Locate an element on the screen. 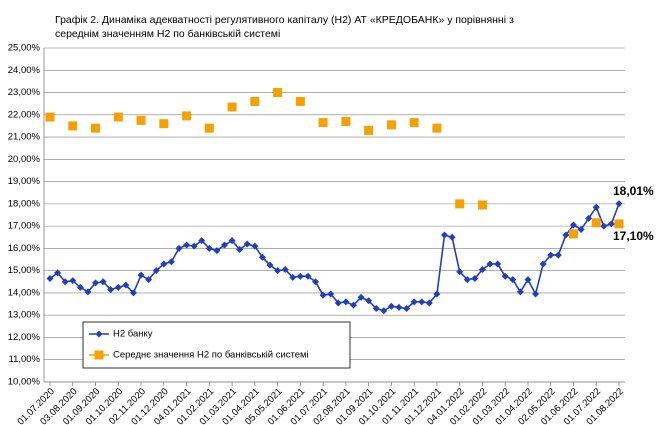 The width and height of the screenshot is (661, 425). y-tick-label: 13,00% is located at coordinates (24, 315).